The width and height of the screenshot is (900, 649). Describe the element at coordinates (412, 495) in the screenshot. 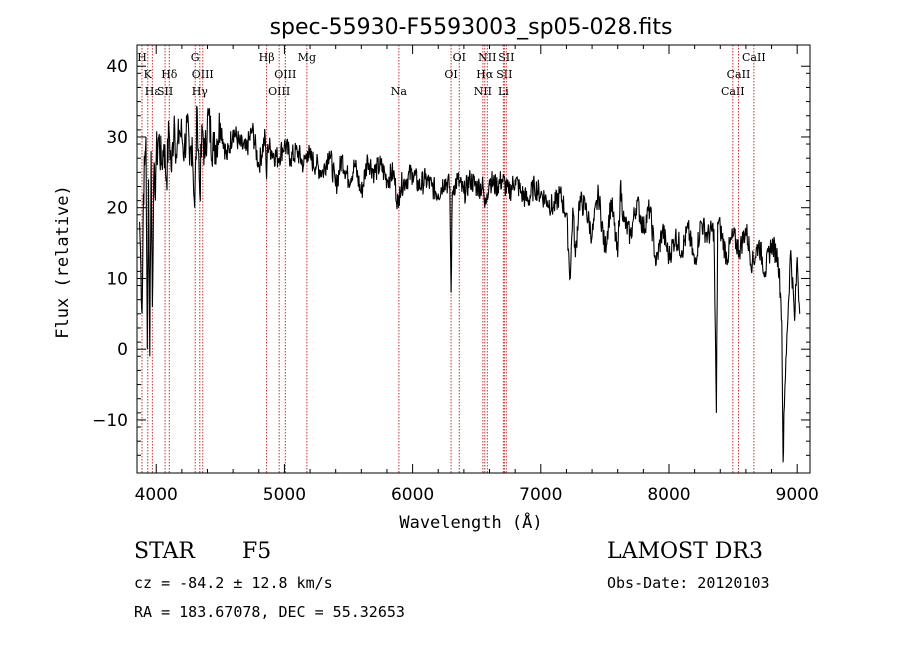

I see `x-tick-label: 6000` at that location.